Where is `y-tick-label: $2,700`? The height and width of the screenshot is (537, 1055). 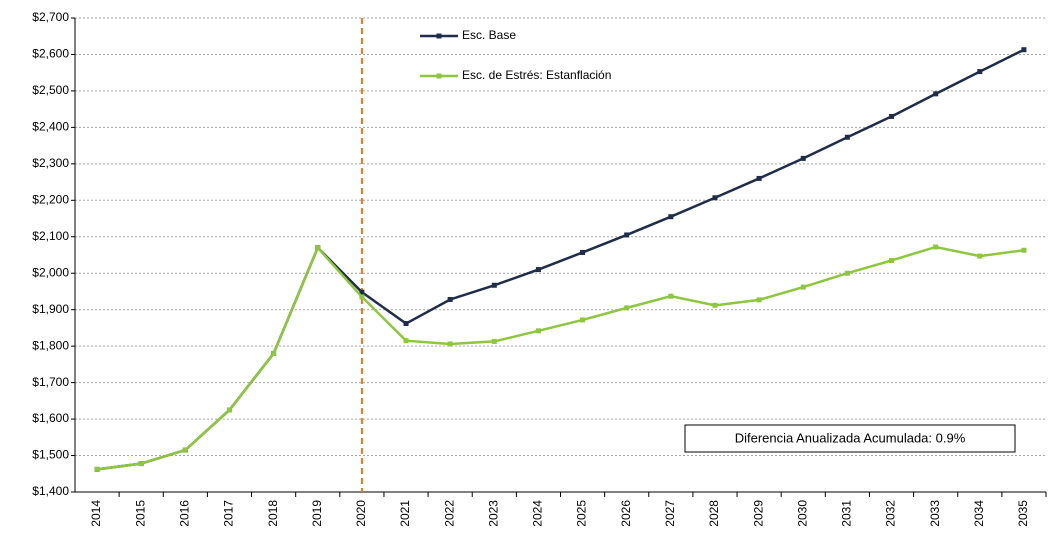 y-tick-label: $2,700 is located at coordinates (50, 17).